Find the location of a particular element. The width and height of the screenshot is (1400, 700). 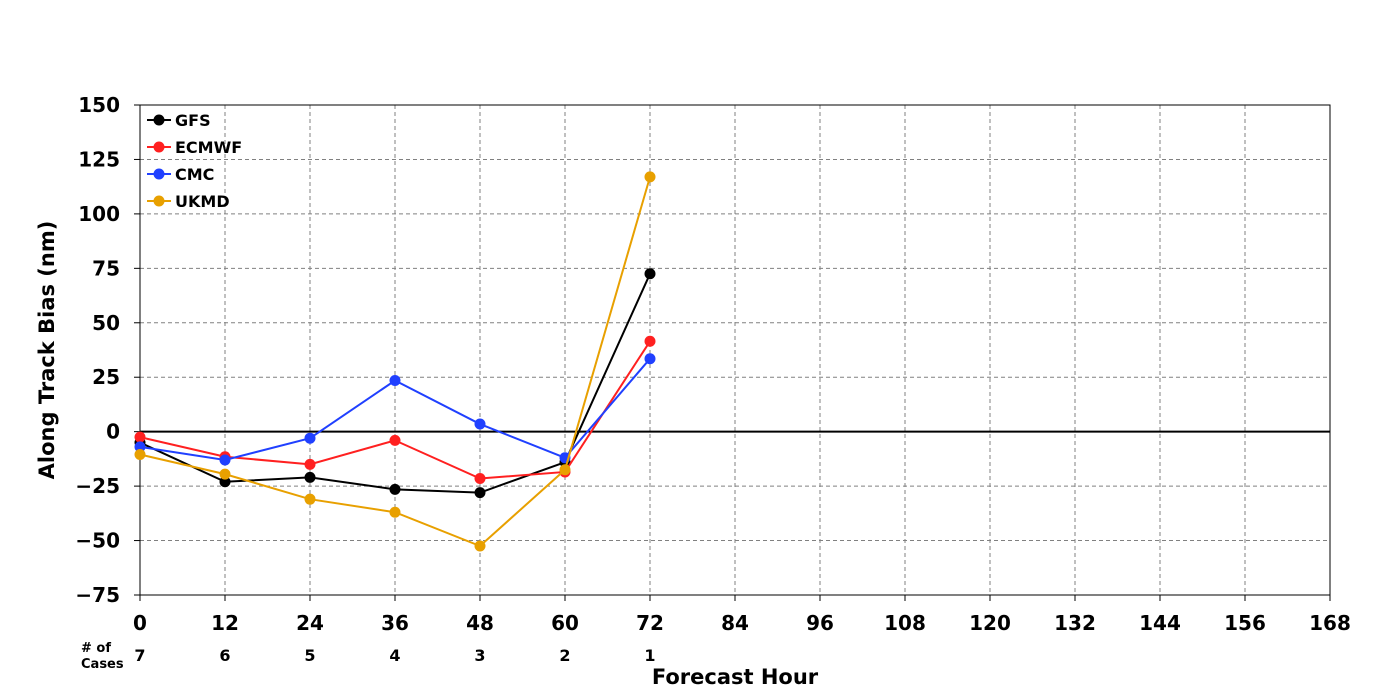

x-tick-label: 12 is located at coordinates (225, 623).